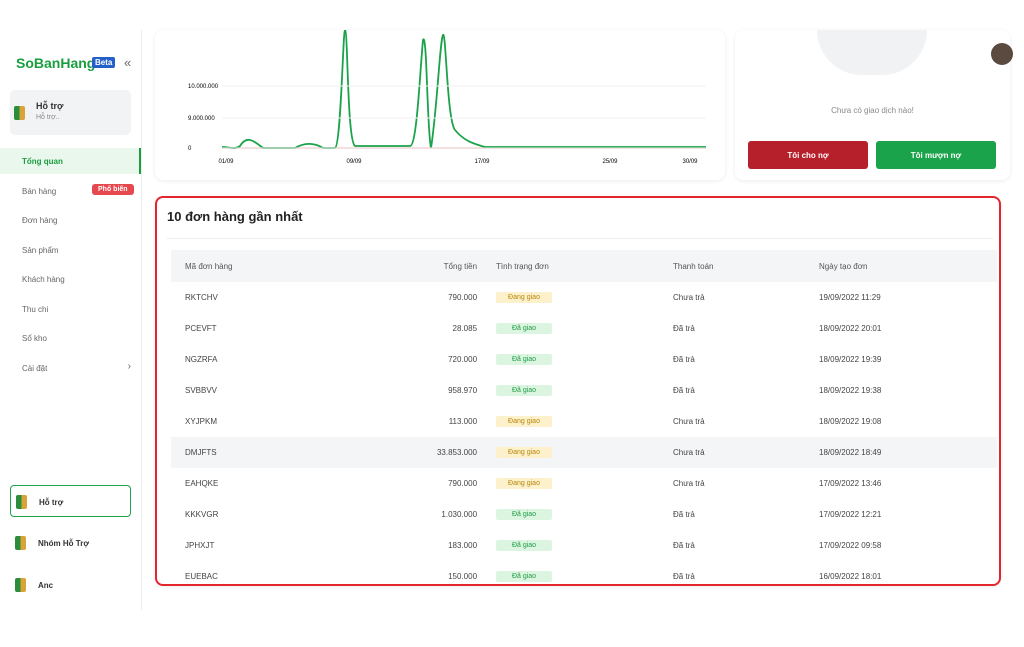 The height and width of the screenshot is (647, 1024). Describe the element at coordinates (907, 359) in the screenshot. I see `cell: 18/09/2022 19:39` at that location.